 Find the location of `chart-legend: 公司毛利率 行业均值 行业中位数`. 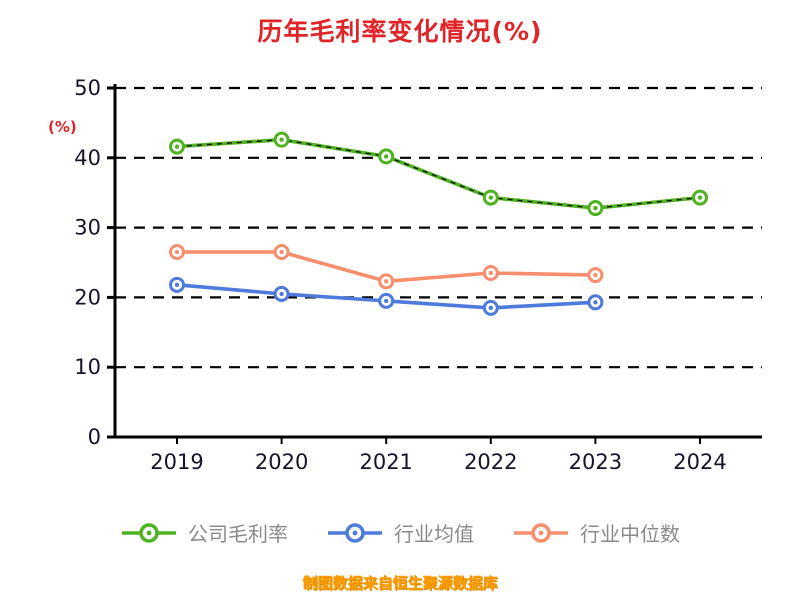

chart-legend: 公司毛利率 行业均值 行业中位数 is located at coordinates (400, 532).